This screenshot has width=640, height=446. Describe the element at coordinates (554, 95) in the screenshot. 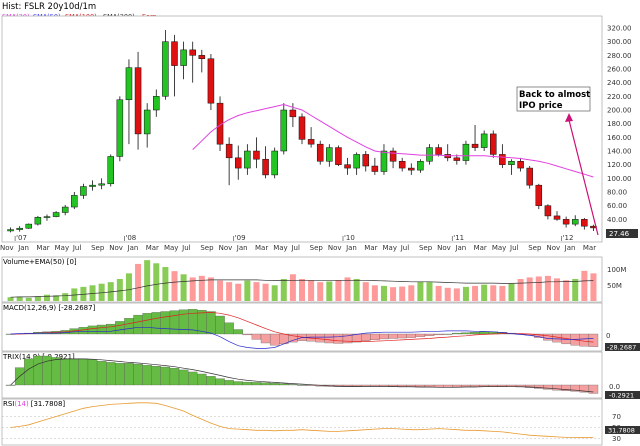

I see `annotation-line1: Back to almost` at that location.